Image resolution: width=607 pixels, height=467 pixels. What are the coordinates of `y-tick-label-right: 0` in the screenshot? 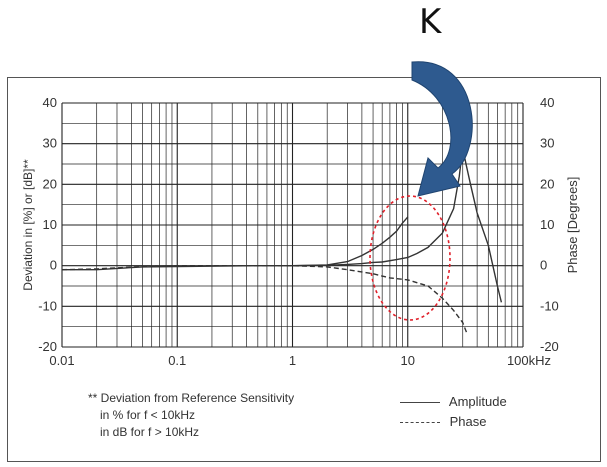 It's located at (543, 265).